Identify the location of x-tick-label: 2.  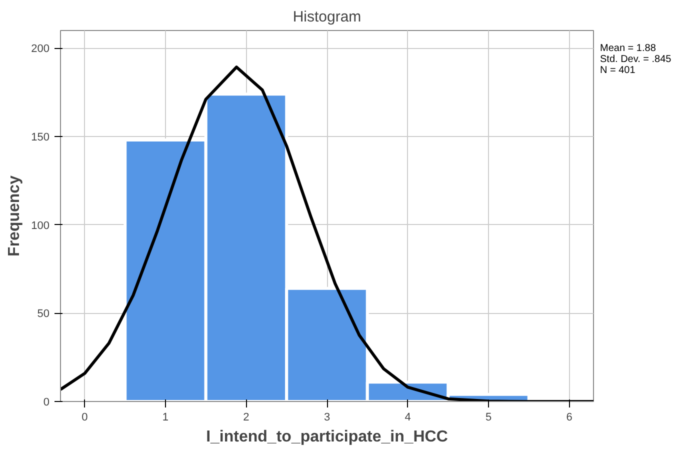
(246, 418).